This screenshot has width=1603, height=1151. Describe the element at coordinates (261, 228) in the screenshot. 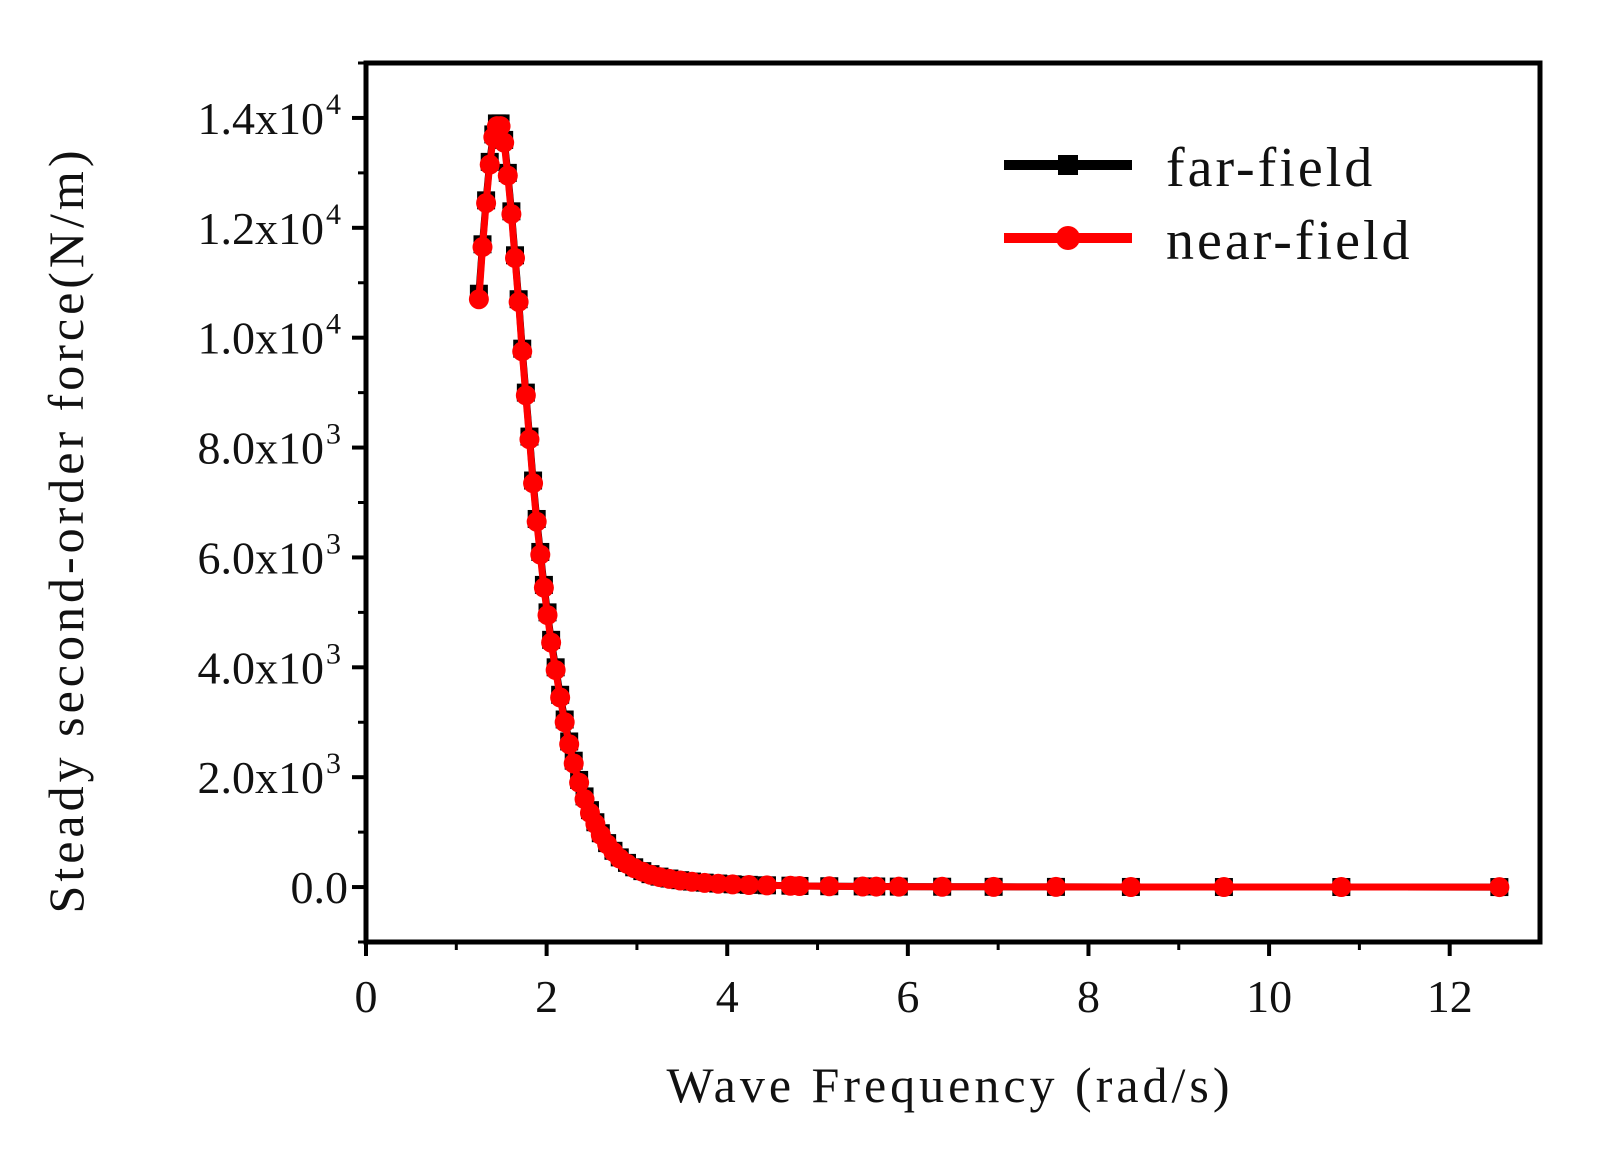

I see `y-tick-label: 1.2x10` at that location.